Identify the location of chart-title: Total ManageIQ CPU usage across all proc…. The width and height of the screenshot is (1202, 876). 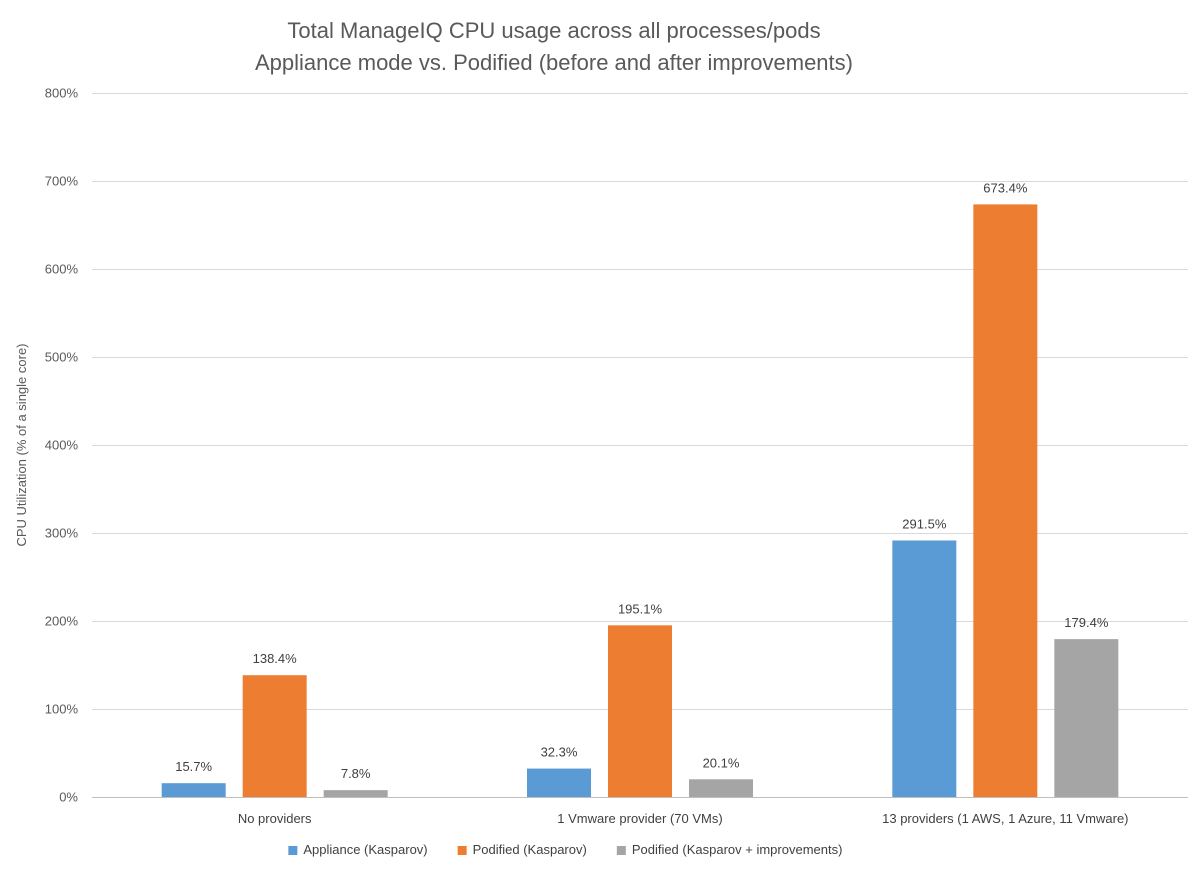
(554, 46).